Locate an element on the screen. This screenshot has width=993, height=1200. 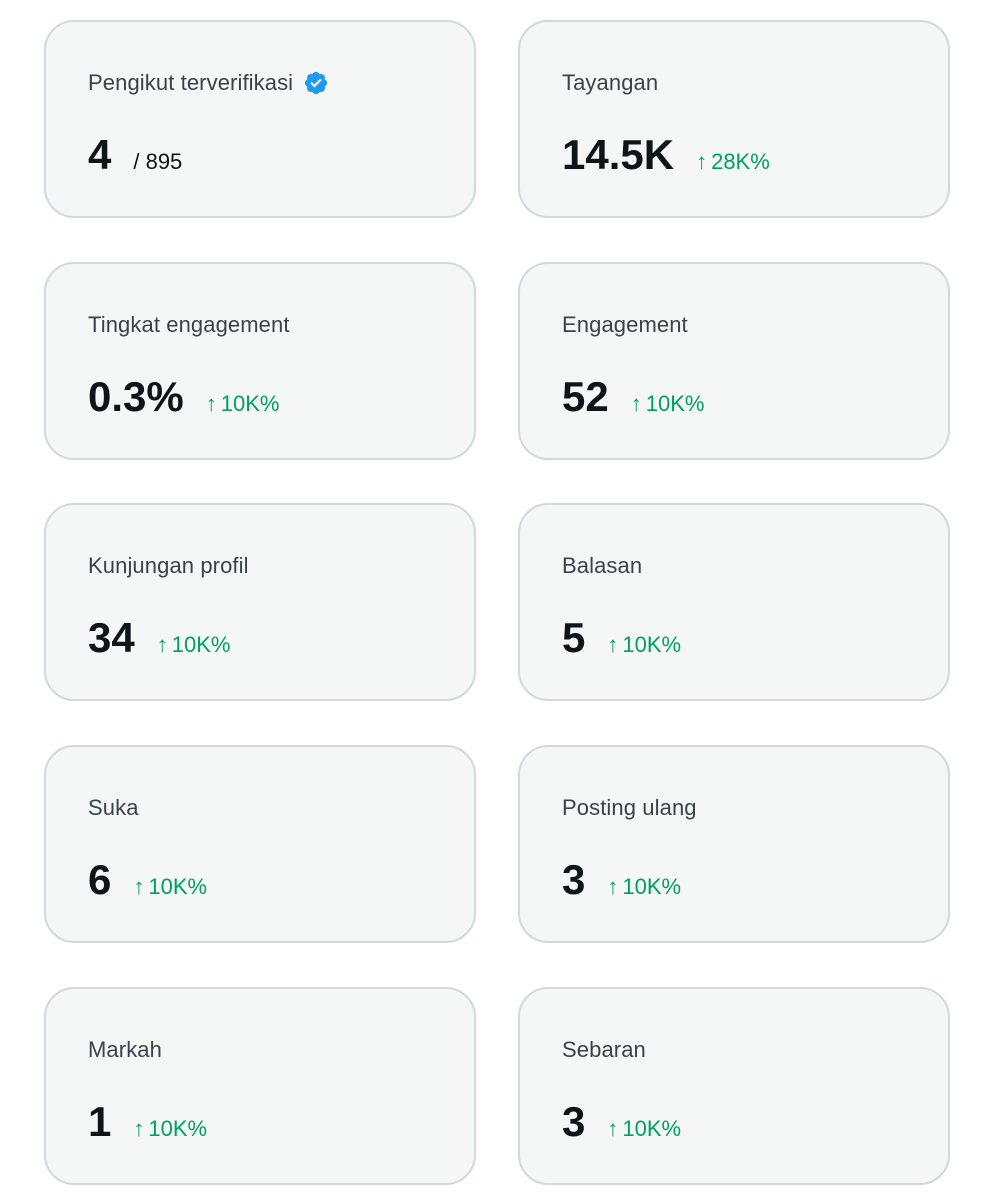
card-label: Pengikut terverifikasi is located at coordinates (191, 82).